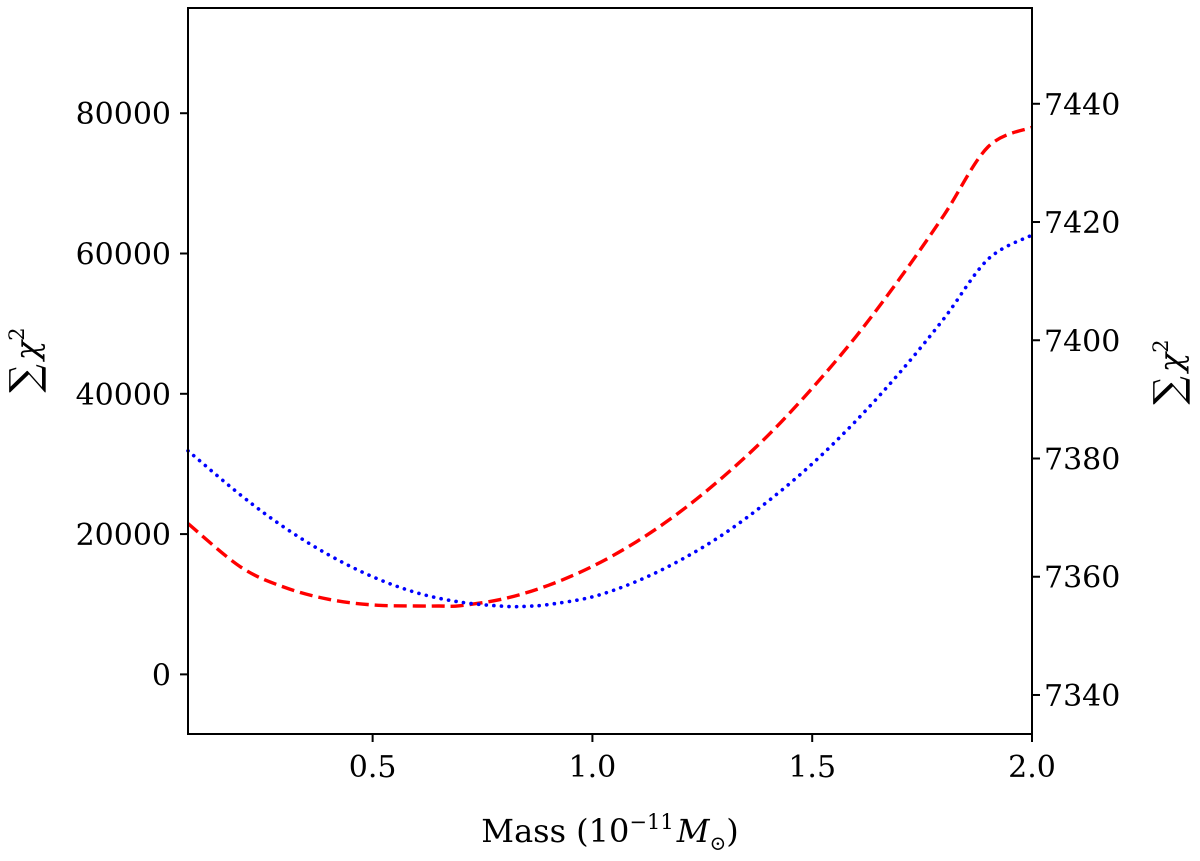 The height and width of the screenshot is (861, 1200). I want to click on x-tick-label: 0.5, so click(373, 767).